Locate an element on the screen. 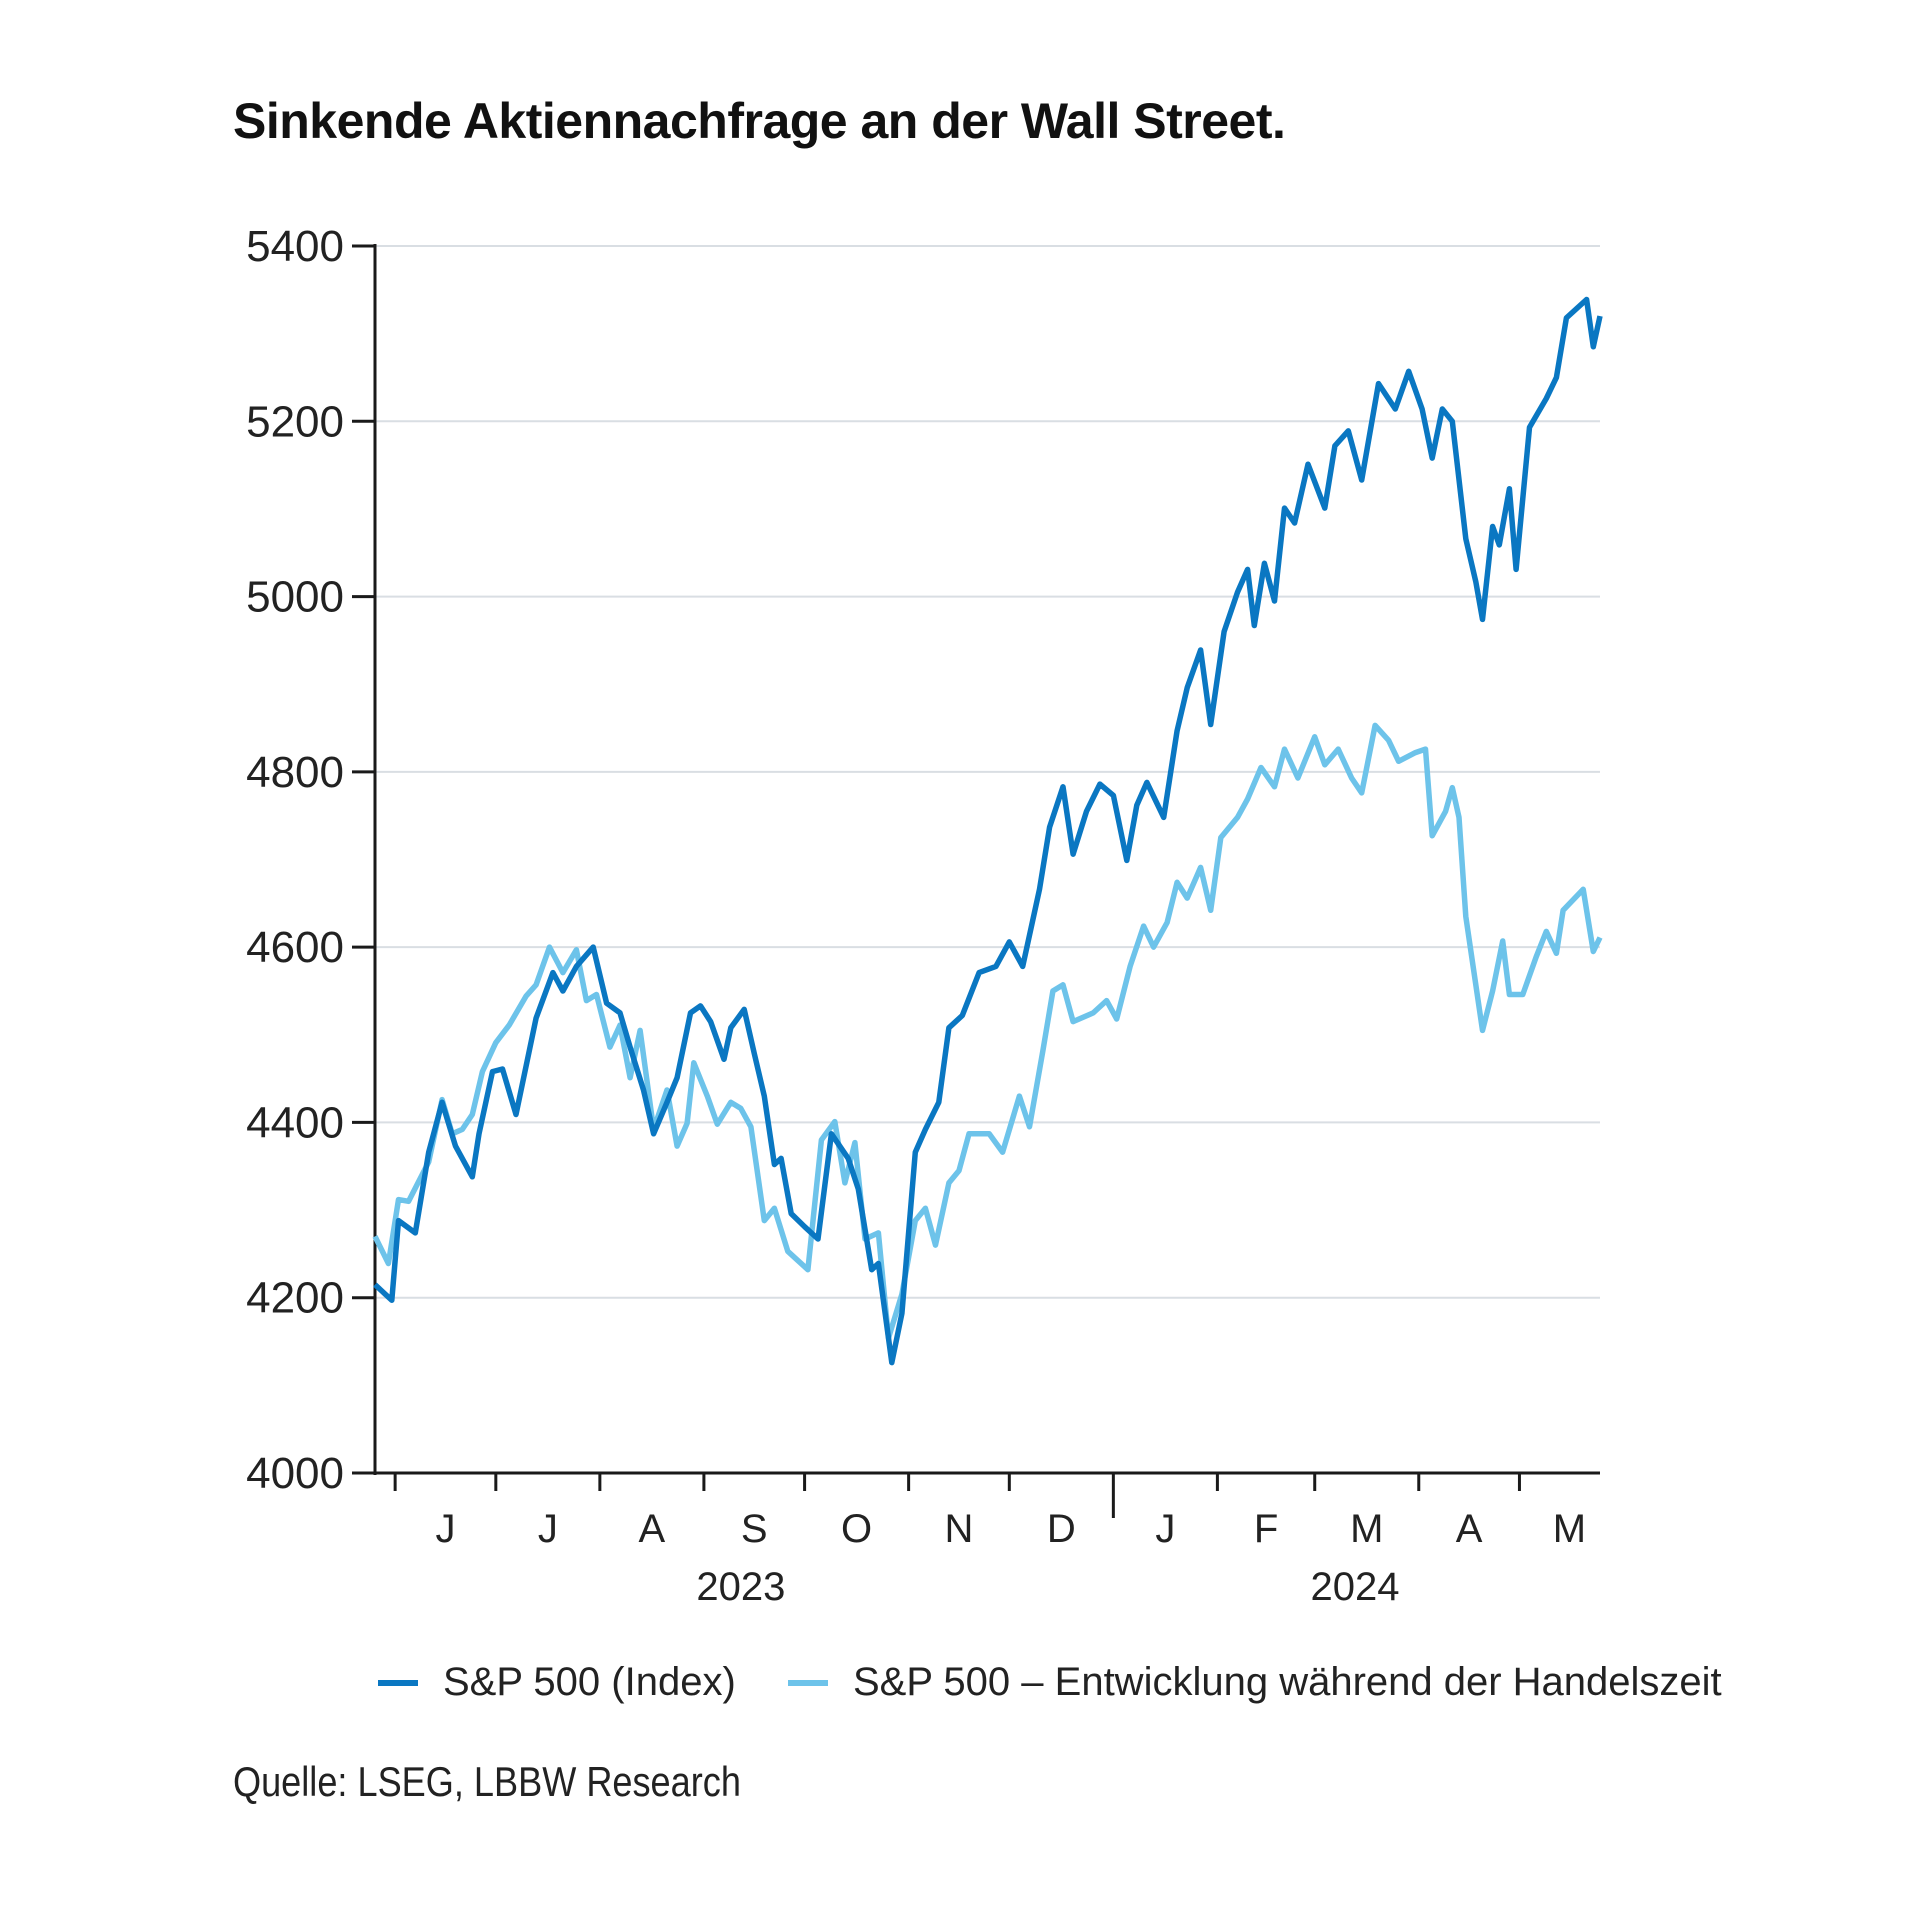 This screenshot has width=1920, height=1920. x-tick-label: F is located at coordinates (1266, 1529).